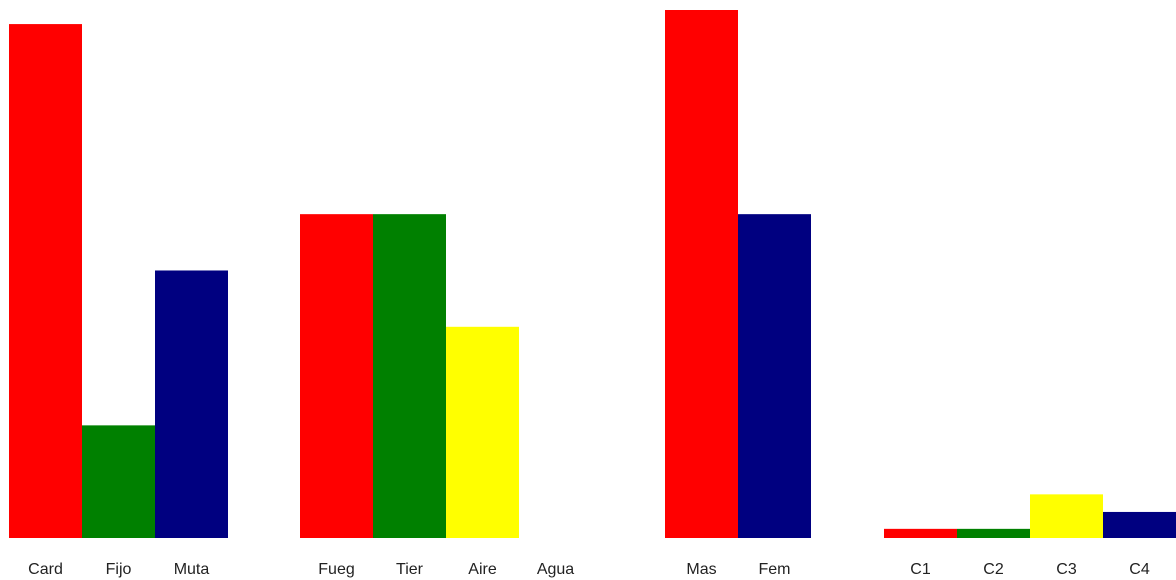 Image resolution: width=1176 pixels, height=580 pixels. I want to click on tick-label-fueg: Fueg, so click(336, 569).